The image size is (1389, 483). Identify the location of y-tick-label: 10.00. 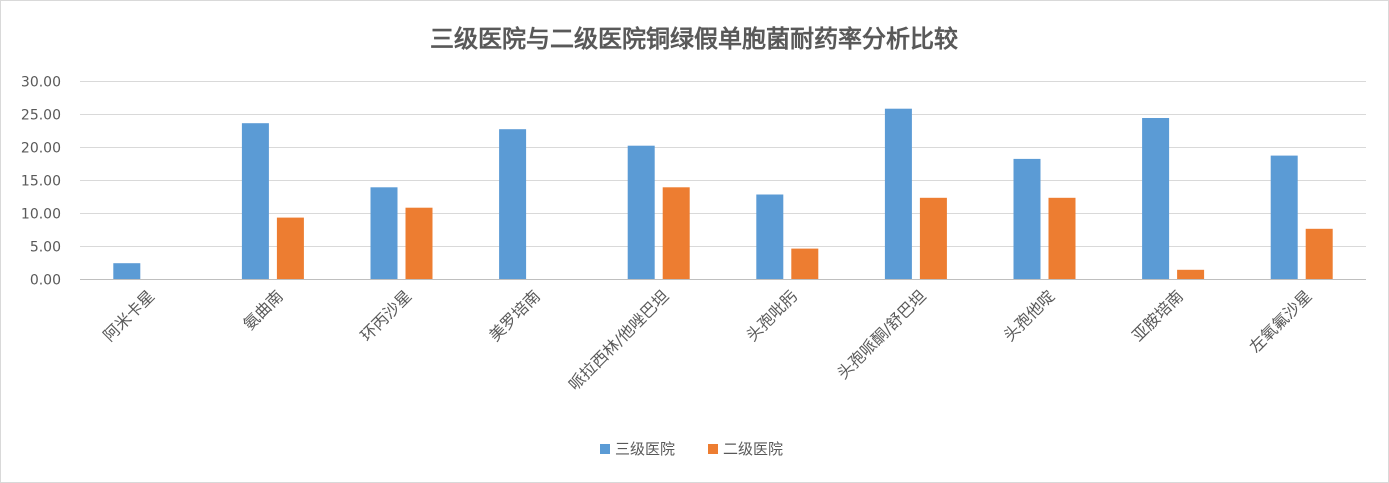
(41, 215).